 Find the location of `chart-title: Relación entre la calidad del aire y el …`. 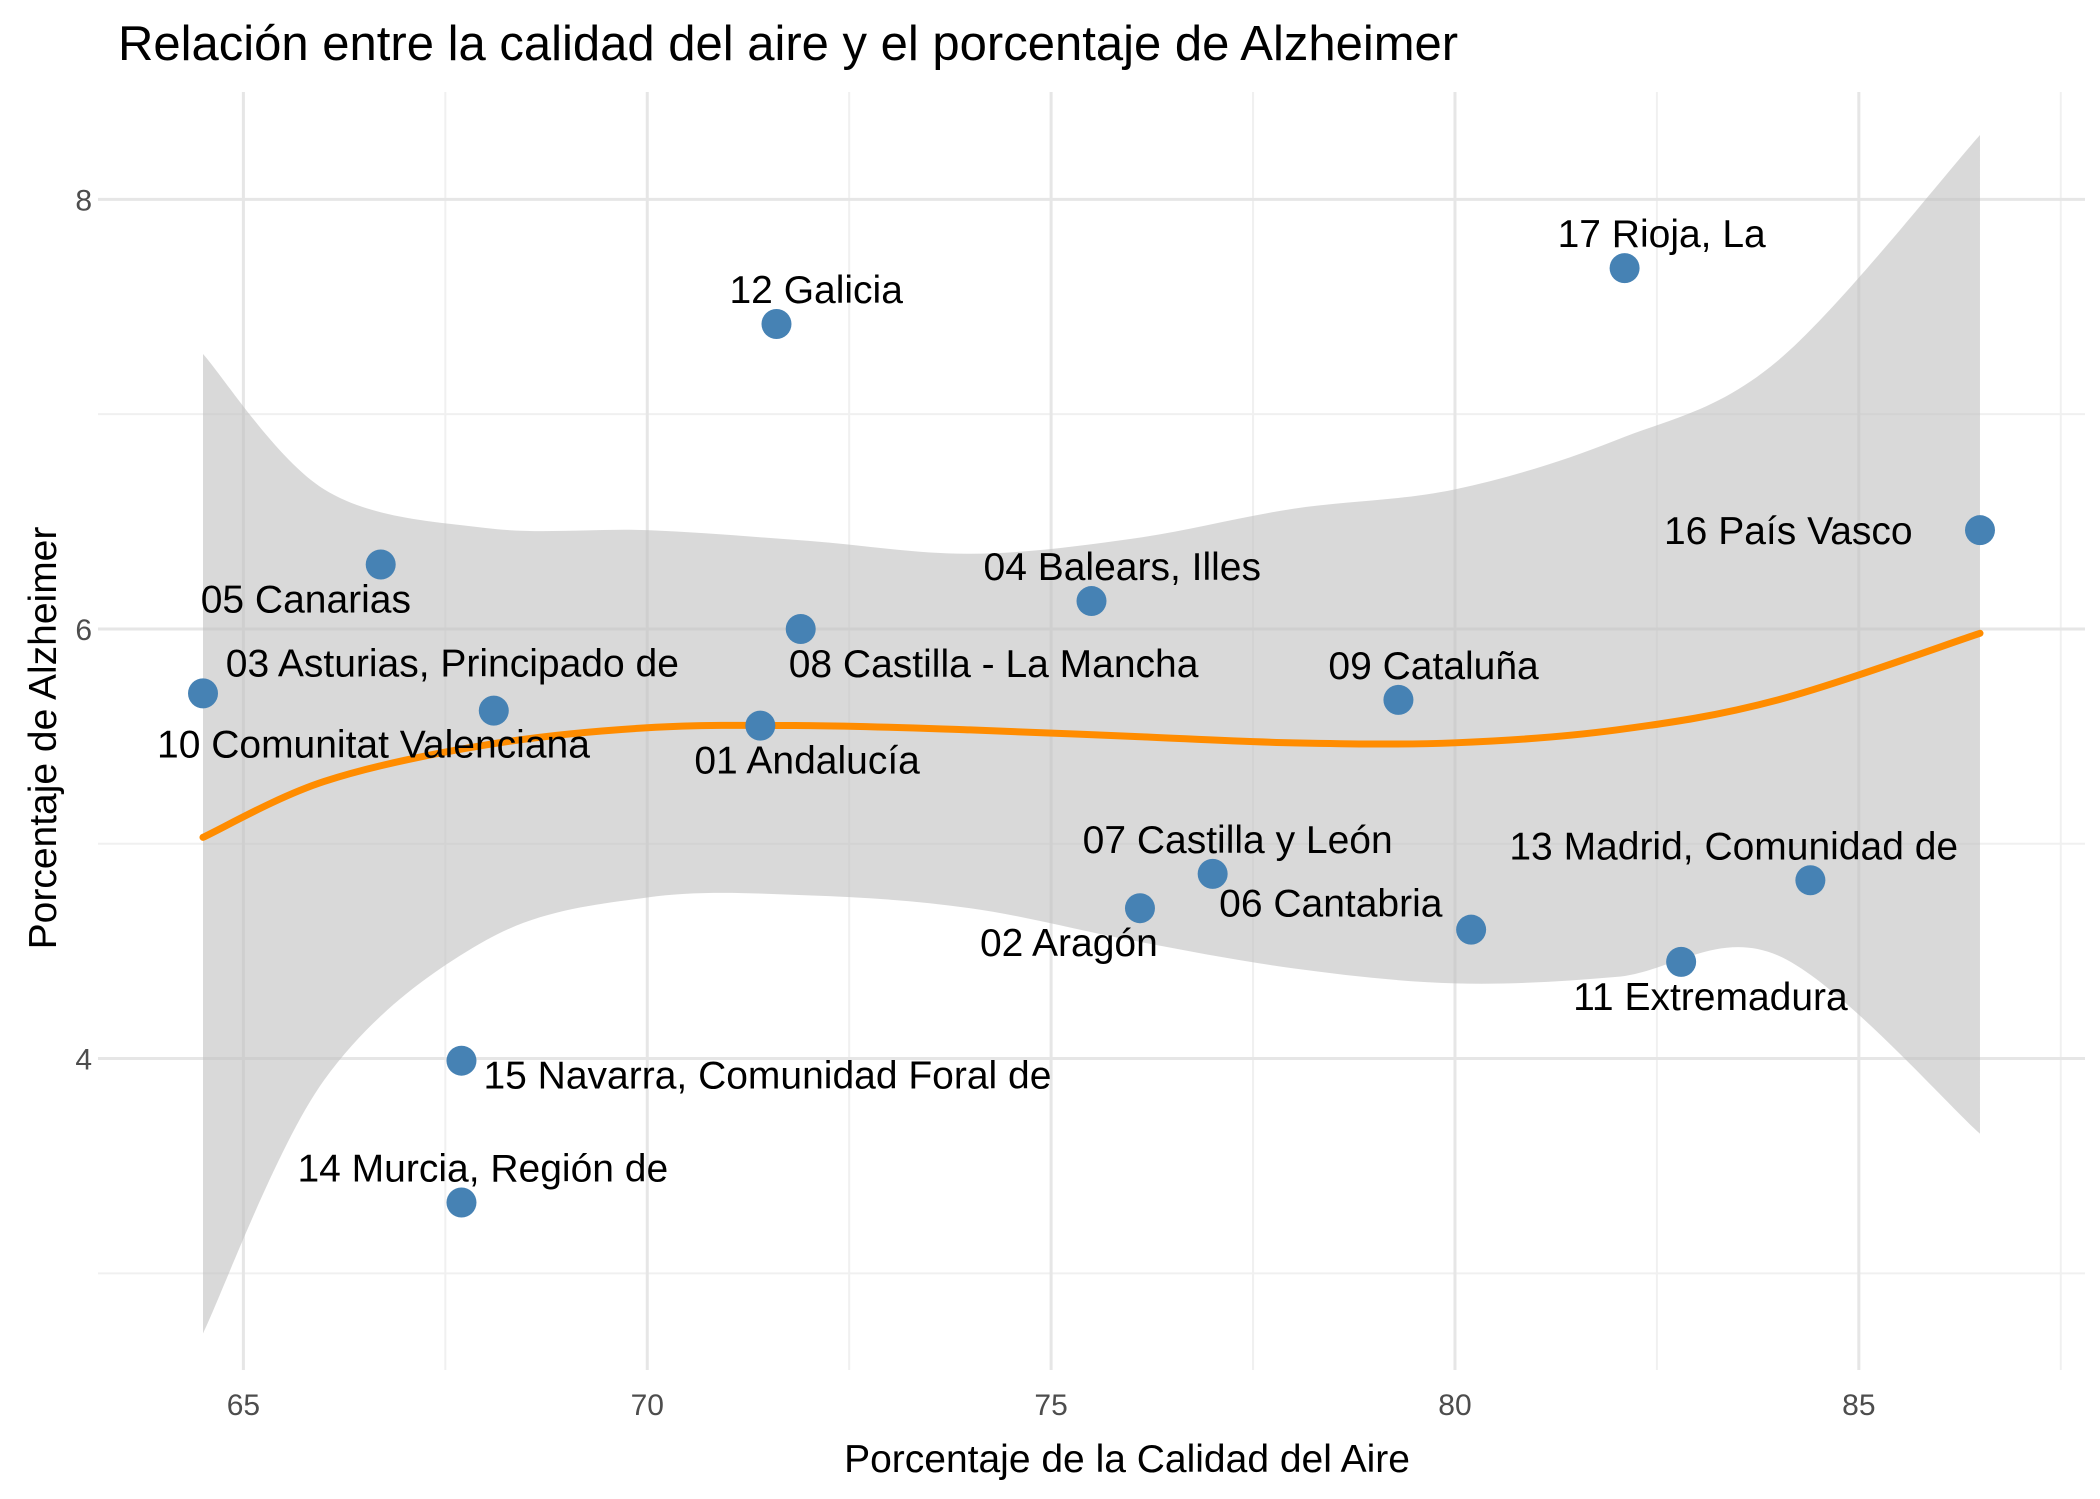

chart-title: Relación entre la calidad del aire y el … is located at coordinates (788, 44).